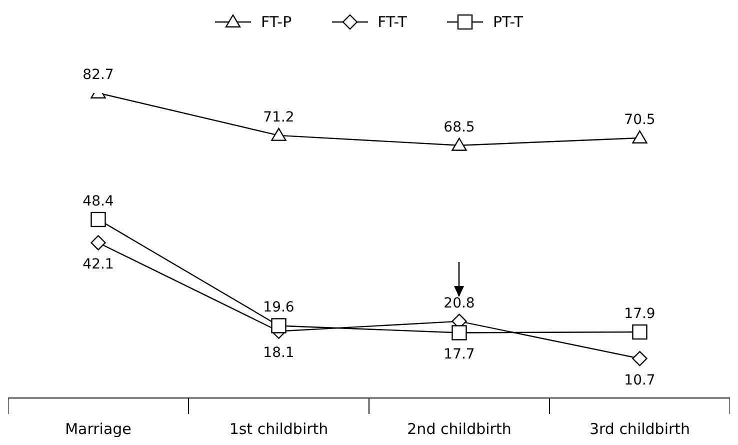  Describe the element at coordinates (98, 75) in the screenshot. I see `data-label: 82.7` at that location.